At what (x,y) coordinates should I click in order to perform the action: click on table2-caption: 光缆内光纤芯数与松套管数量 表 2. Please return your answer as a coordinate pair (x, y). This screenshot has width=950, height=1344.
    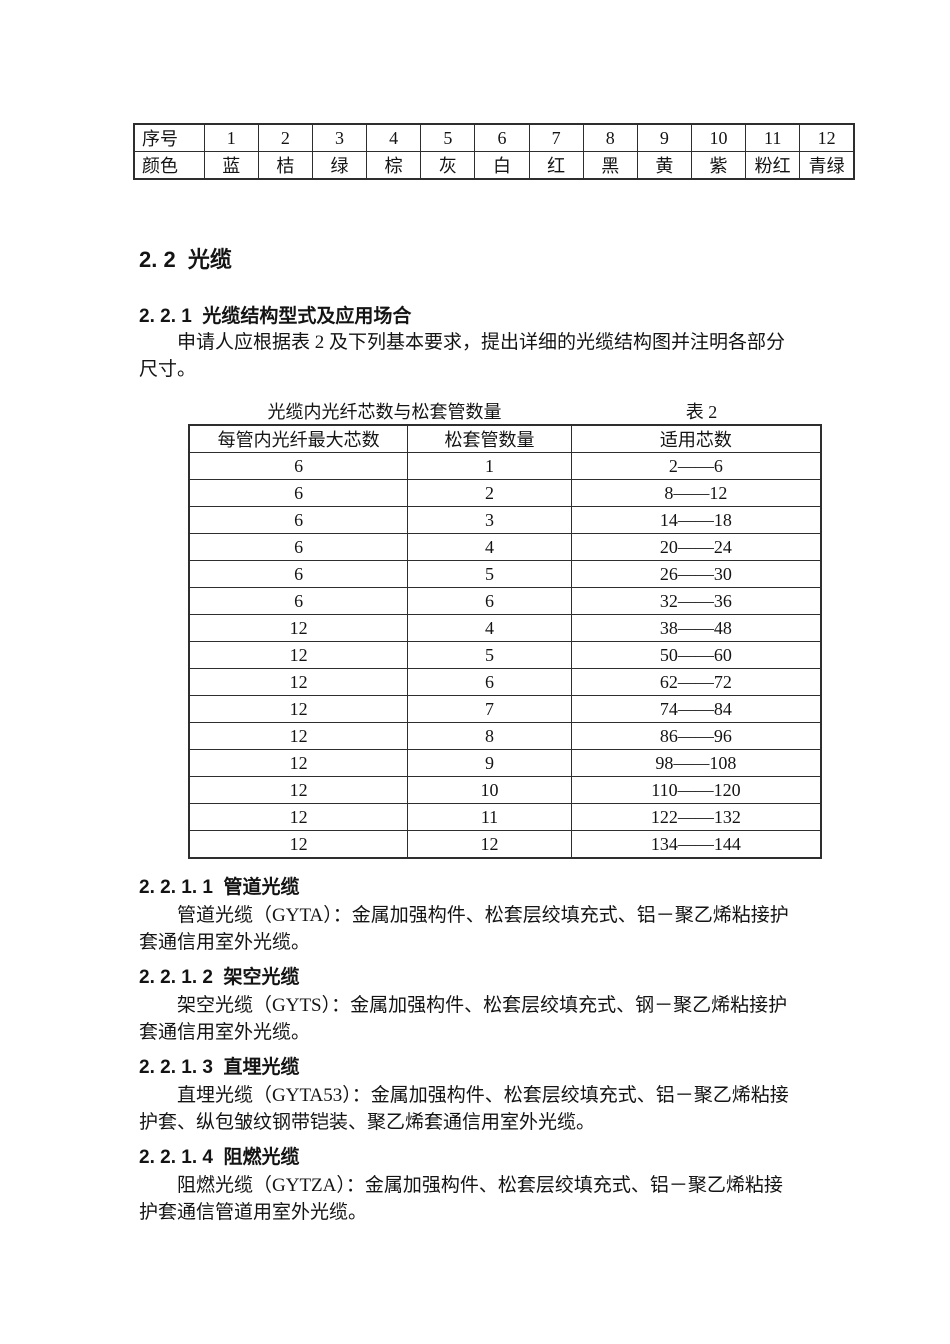
    Looking at the image, I should click on (505, 410).